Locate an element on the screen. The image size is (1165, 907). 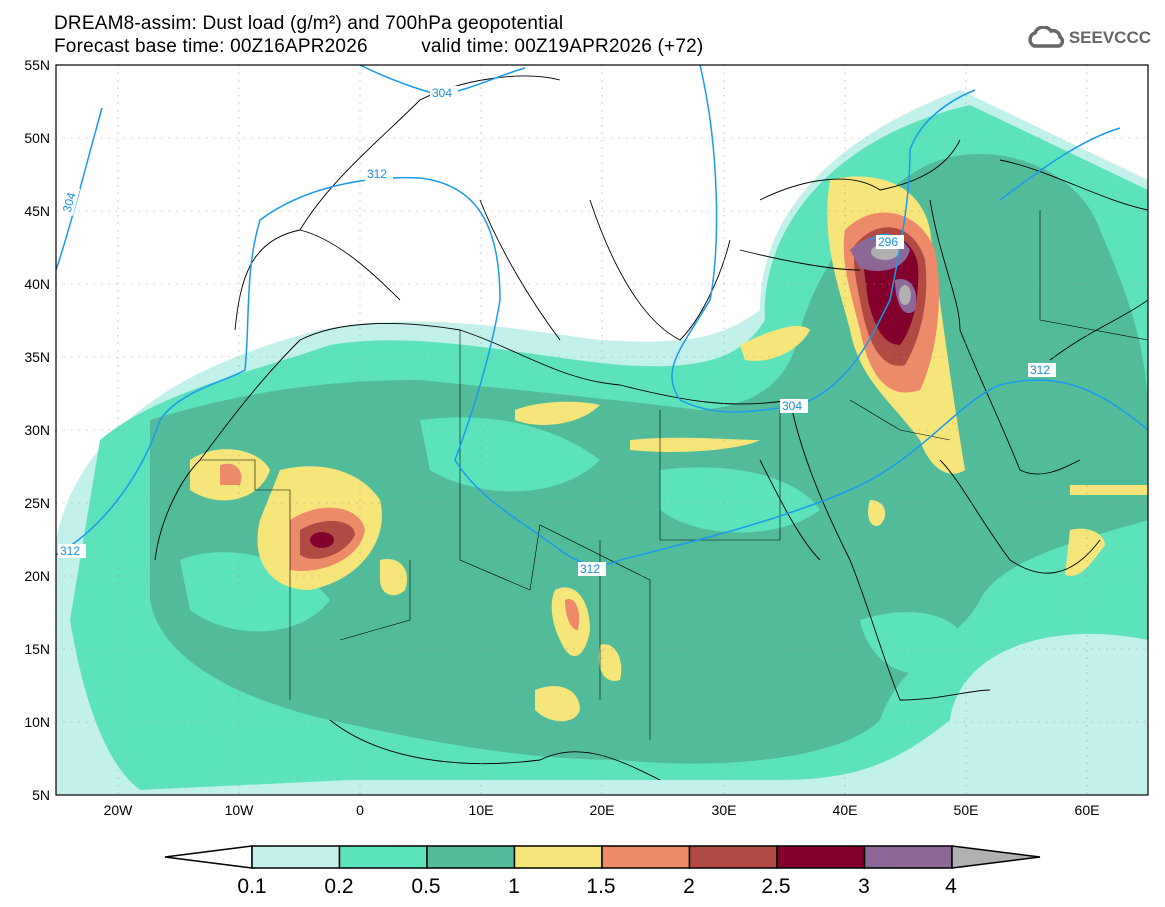
colorbar-arrow-high is located at coordinates (996, 857).